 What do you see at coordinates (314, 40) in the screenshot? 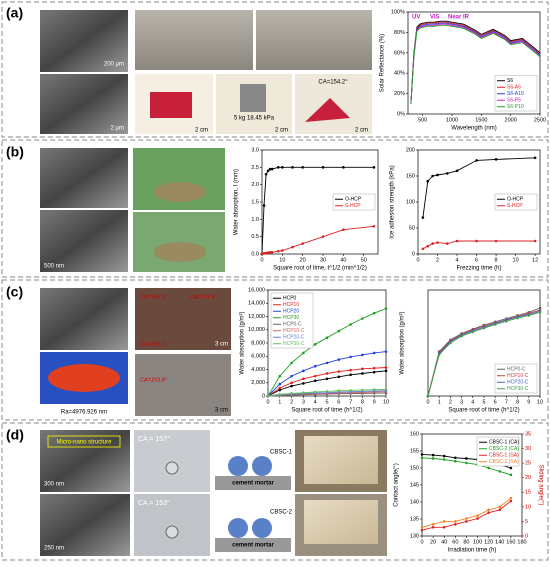
I see `photo` at bounding box center [314, 40].